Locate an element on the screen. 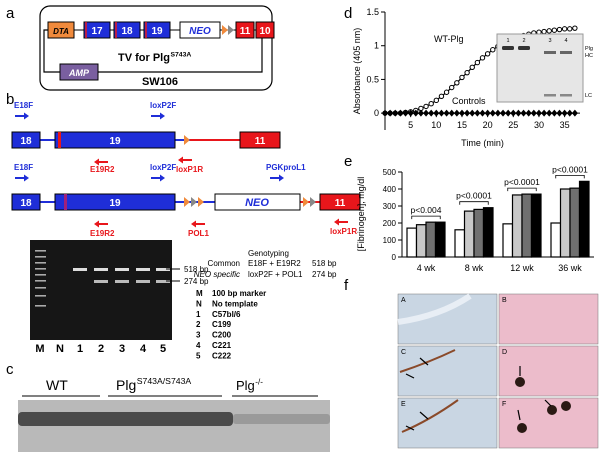 Image resolution: width=602 pixels, height=452 pixels. panel-label: d is located at coordinates (348, 13).